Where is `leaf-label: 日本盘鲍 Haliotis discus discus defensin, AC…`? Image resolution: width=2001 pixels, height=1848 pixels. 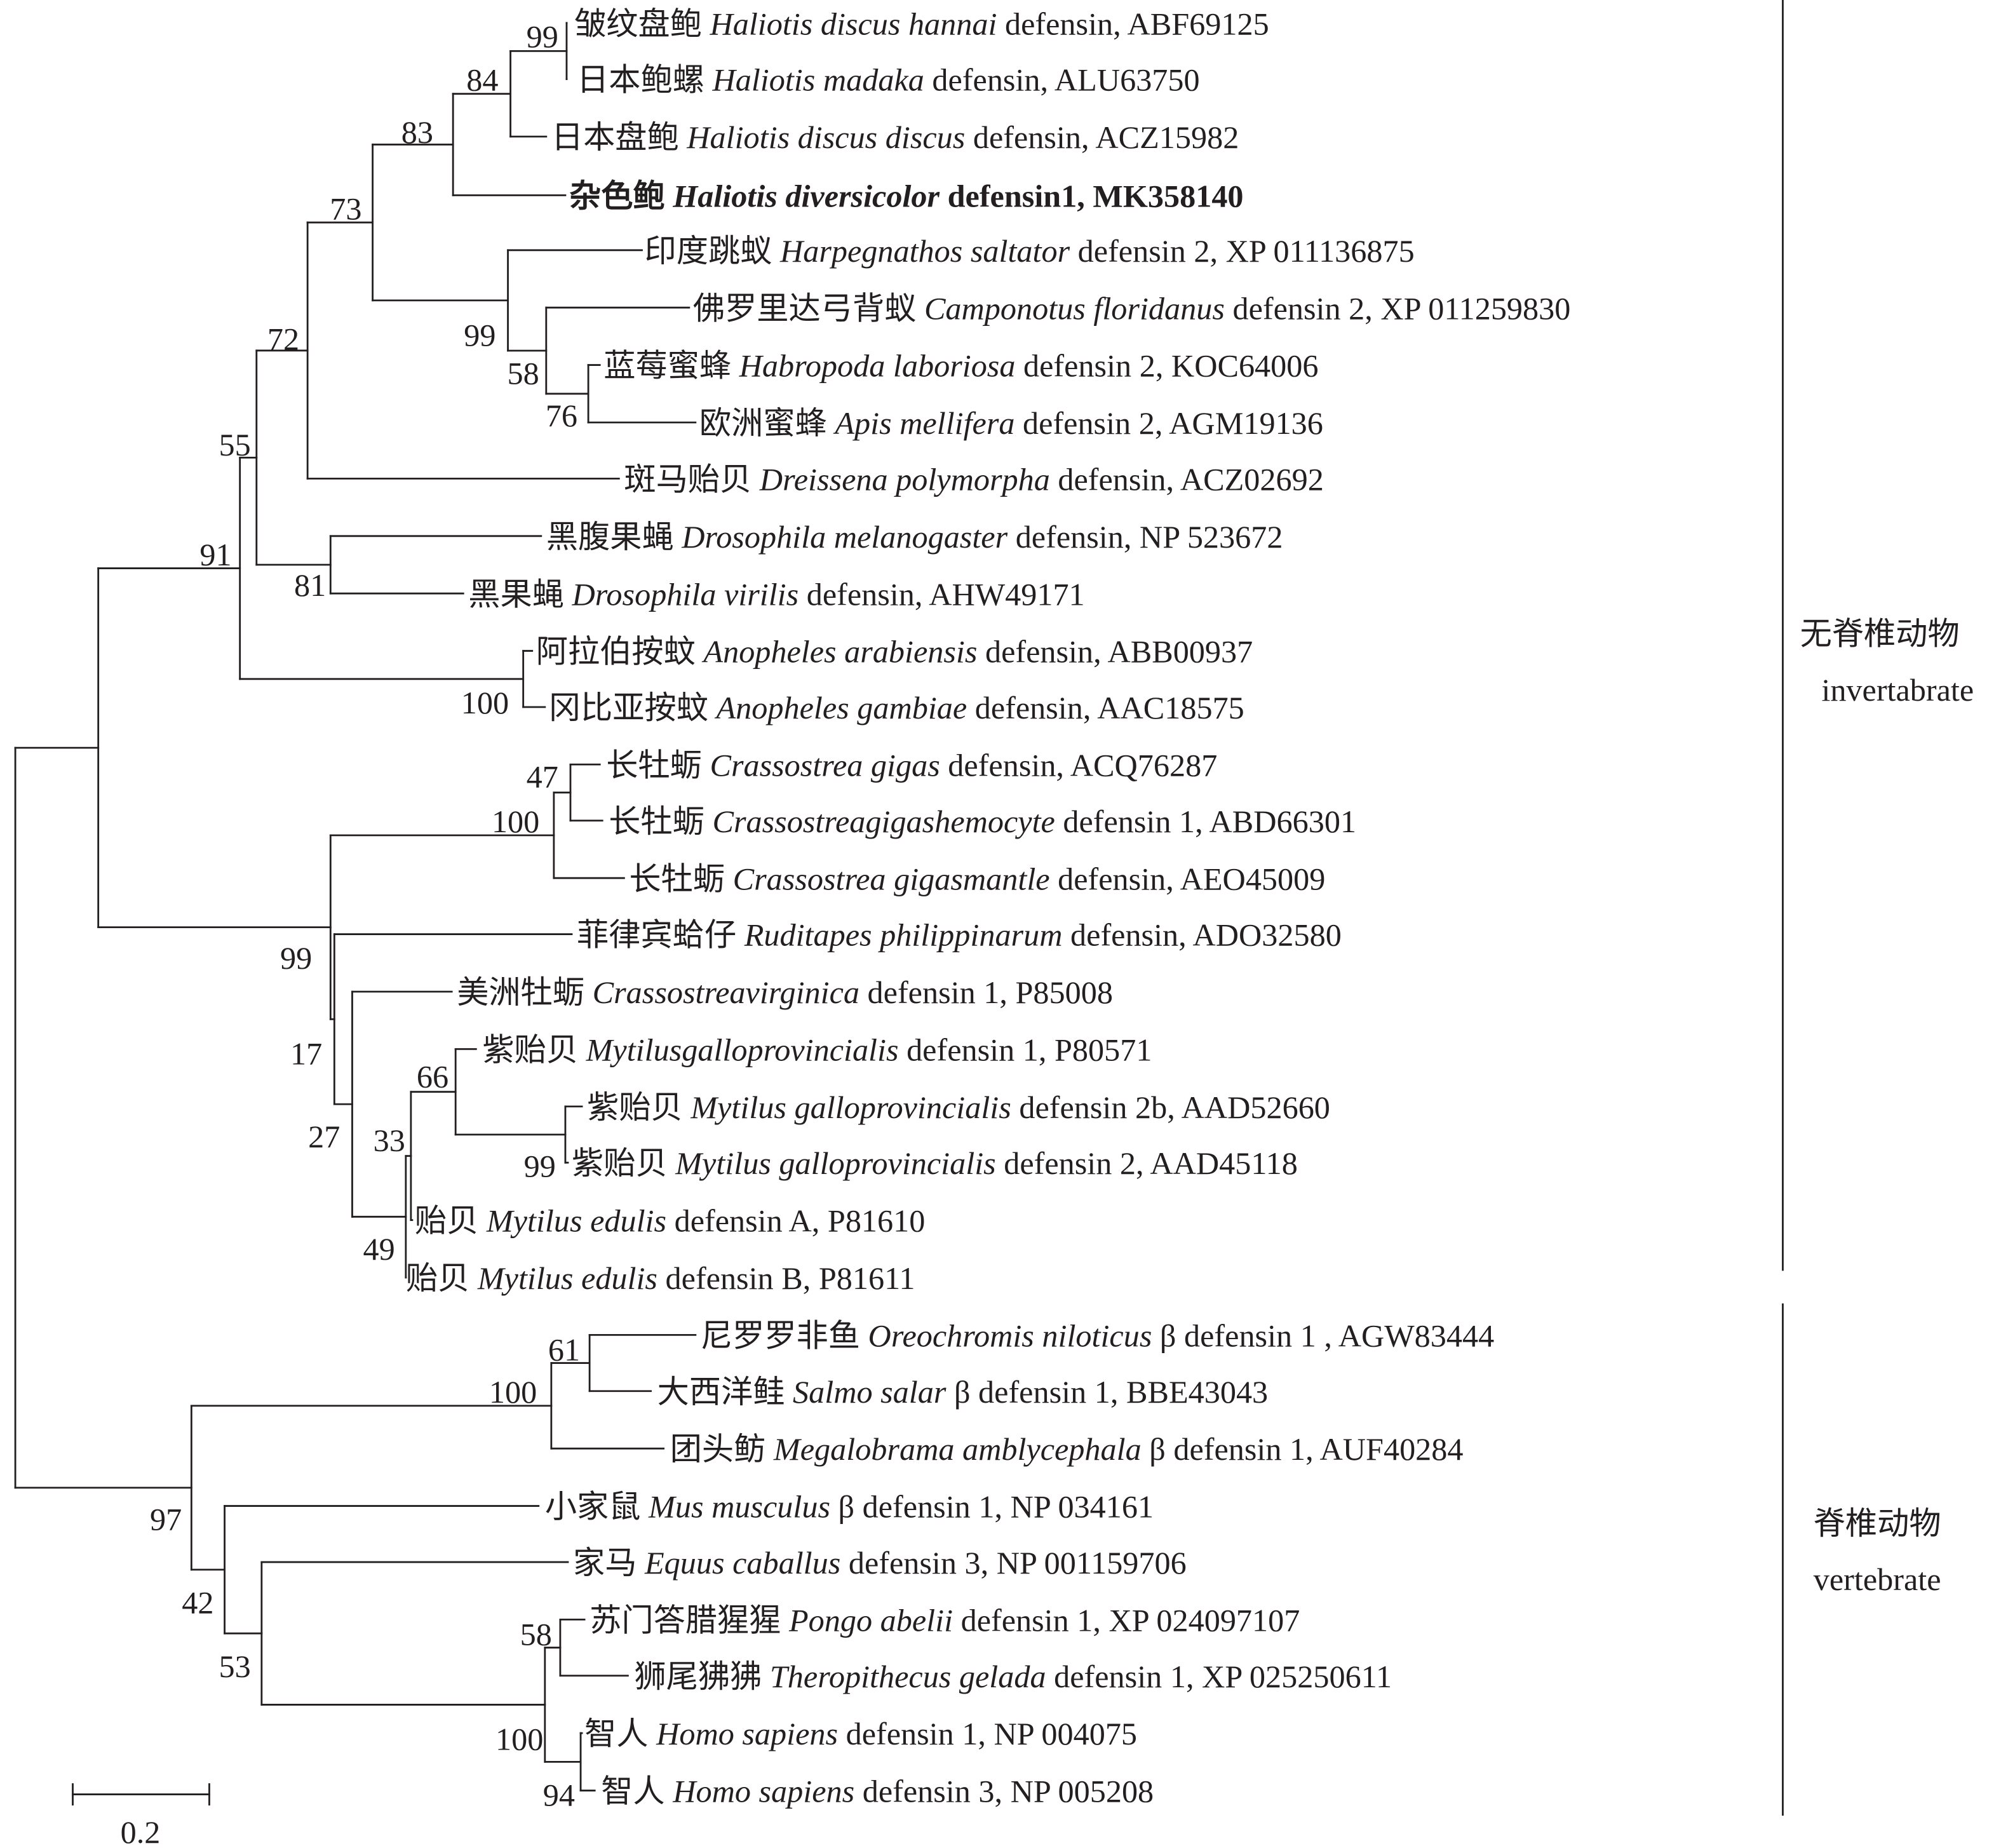 leaf-label: 日本盘鲍 Haliotis discus discus defensin, AC… is located at coordinates (895, 137).